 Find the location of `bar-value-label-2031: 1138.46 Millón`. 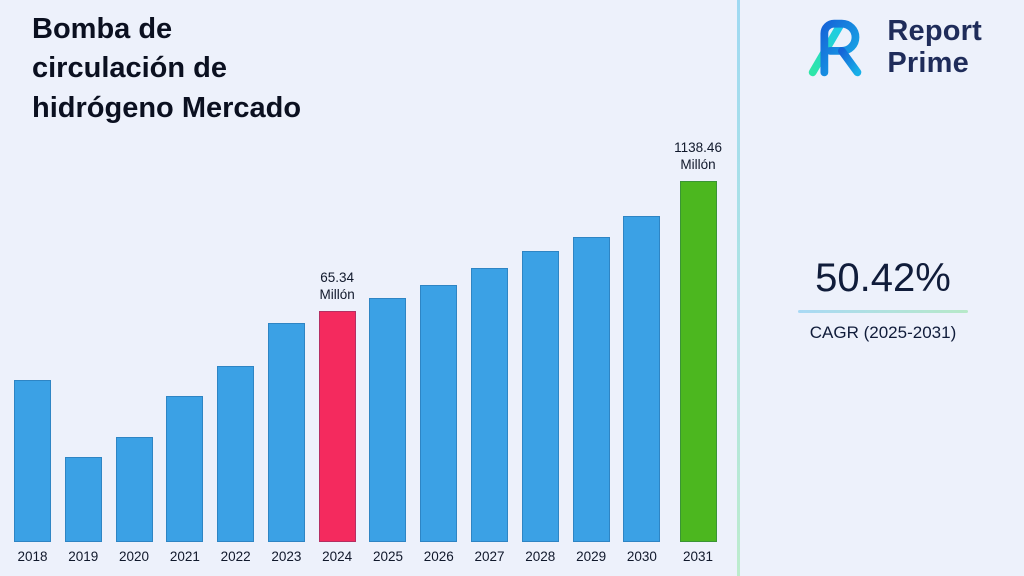

bar-value-label-2031: 1138.46 Millón is located at coordinates (698, 156).